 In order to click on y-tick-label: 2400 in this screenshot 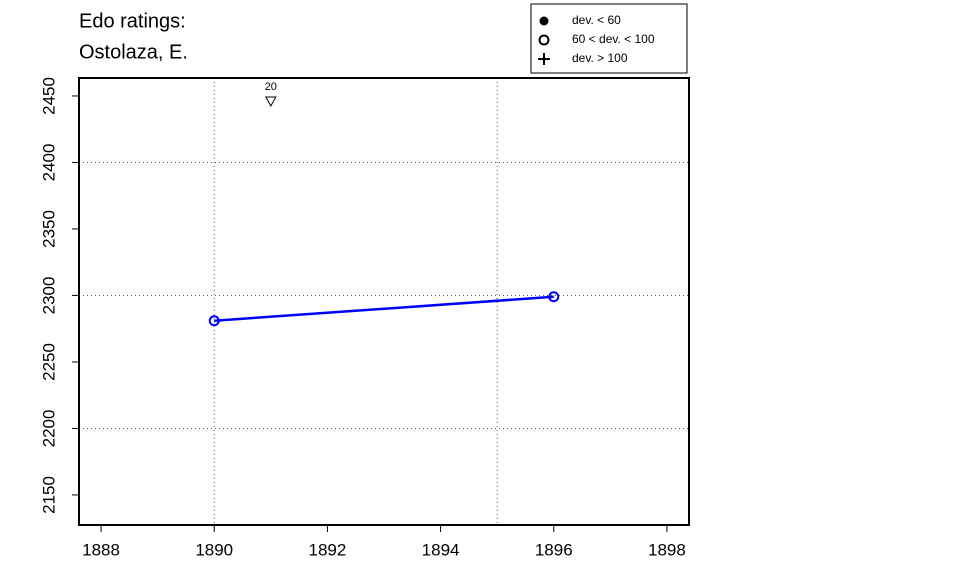, I will do `click(48, 163)`.